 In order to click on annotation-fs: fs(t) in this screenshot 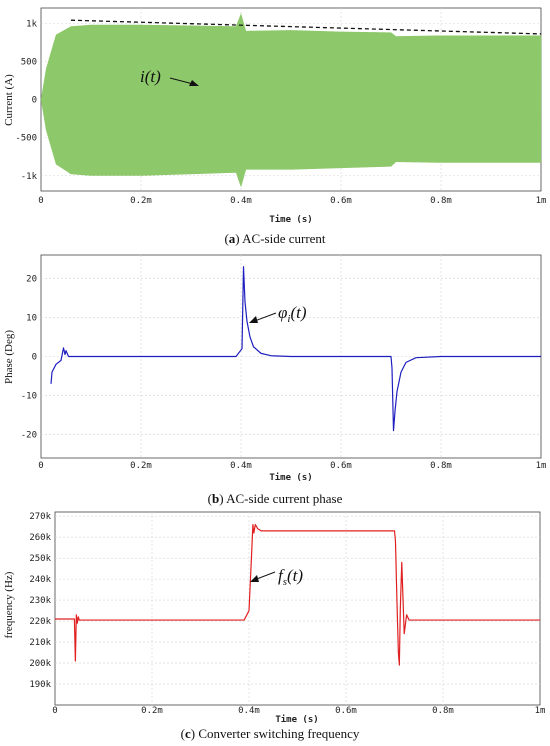, I will do `click(290, 577)`.